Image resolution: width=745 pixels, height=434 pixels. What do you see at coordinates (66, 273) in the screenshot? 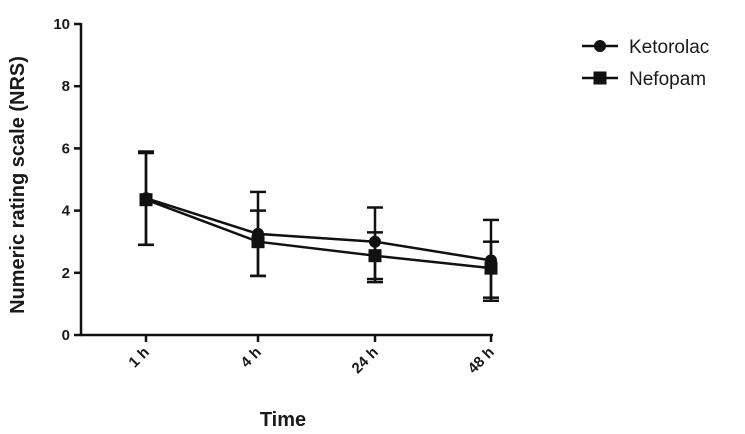
I see `y-tick-label: 2` at bounding box center [66, 273].